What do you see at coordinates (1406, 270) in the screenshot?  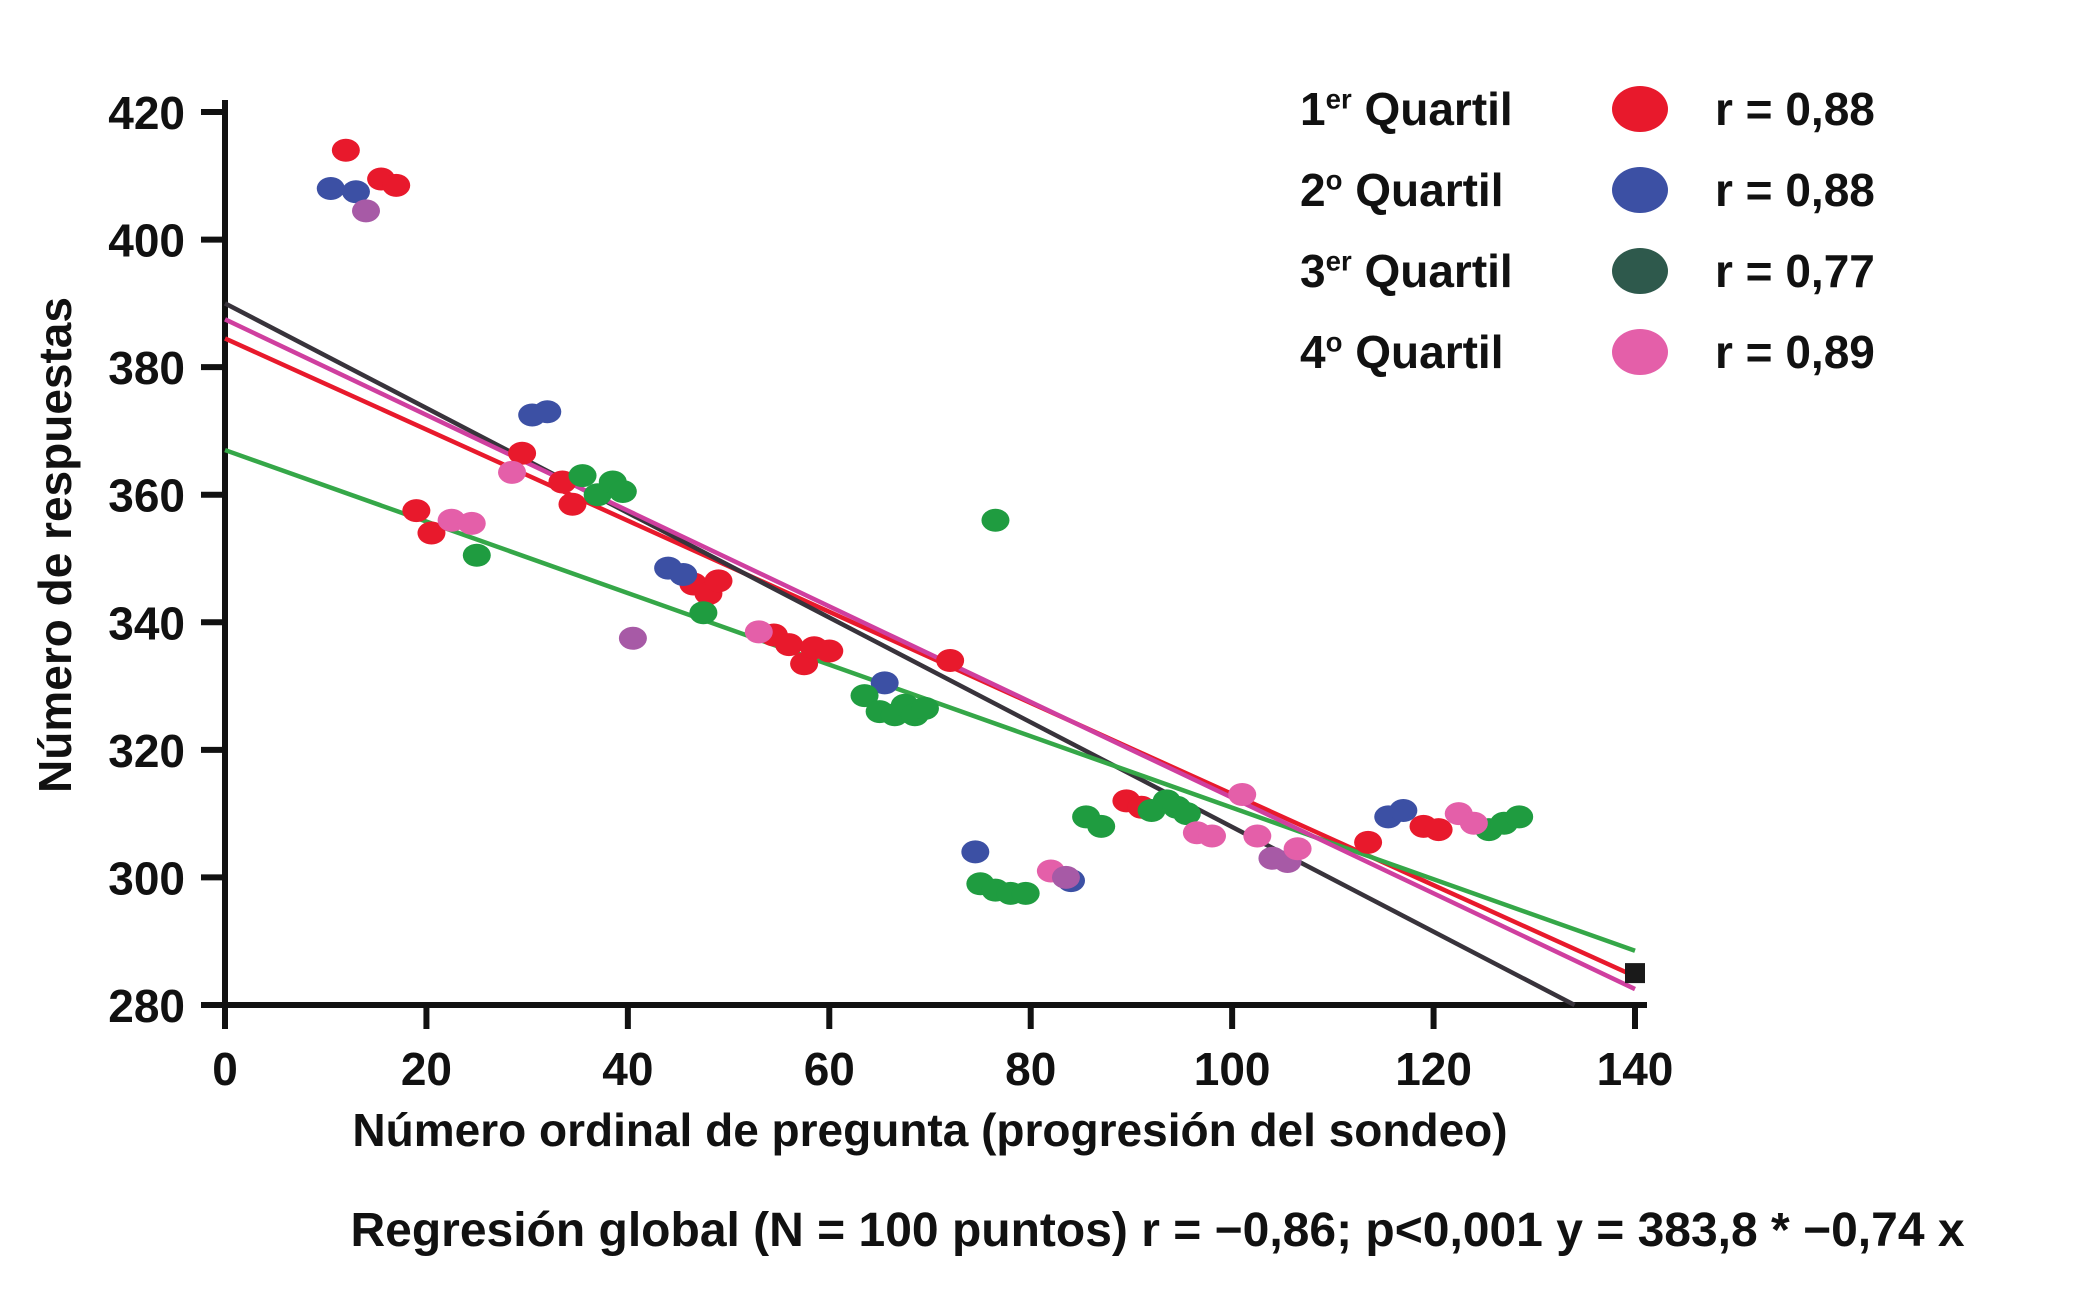 I see `legend-label: 3er Quartil` at bounding box center [1406, 270].